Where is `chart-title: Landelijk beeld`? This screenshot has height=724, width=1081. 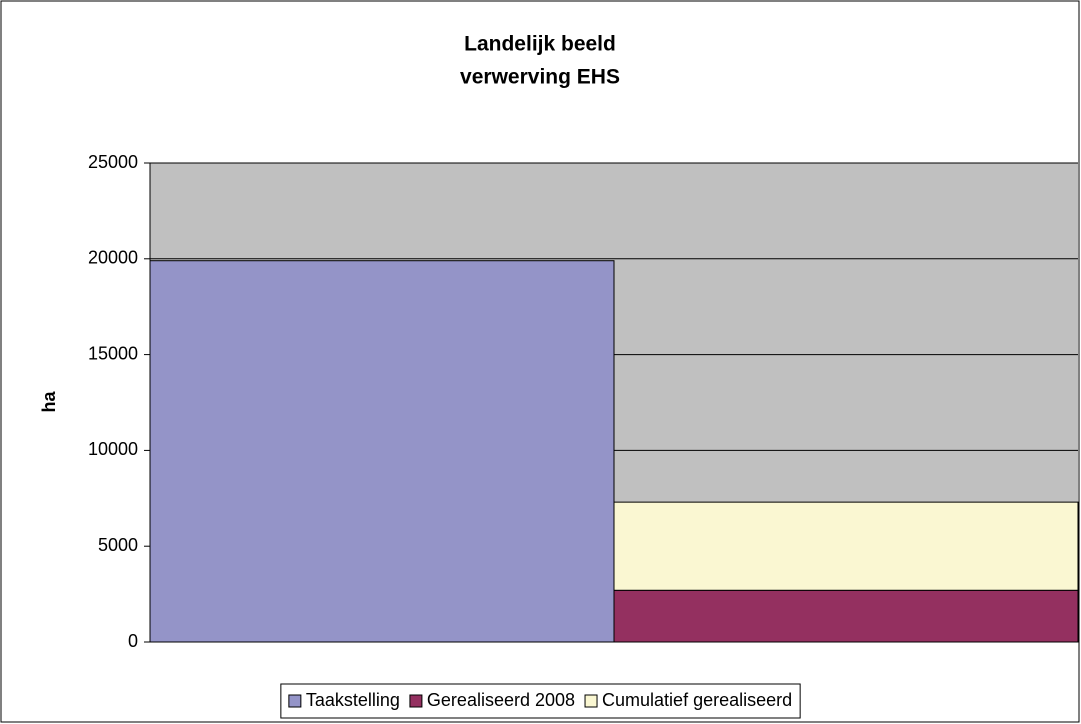
chart-title: Landelijk beeld is located at coordinates (540, 44).